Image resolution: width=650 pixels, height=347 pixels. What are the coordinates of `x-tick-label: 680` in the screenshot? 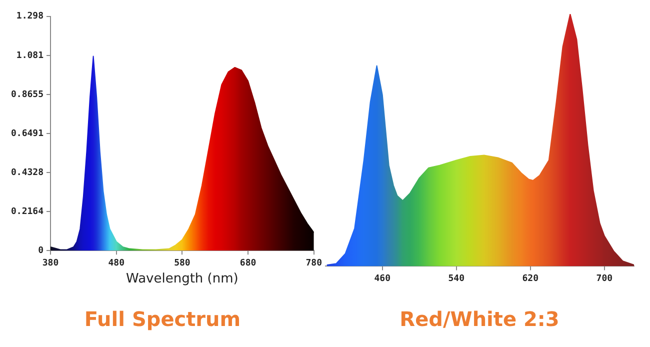 It's located at (248, 263).